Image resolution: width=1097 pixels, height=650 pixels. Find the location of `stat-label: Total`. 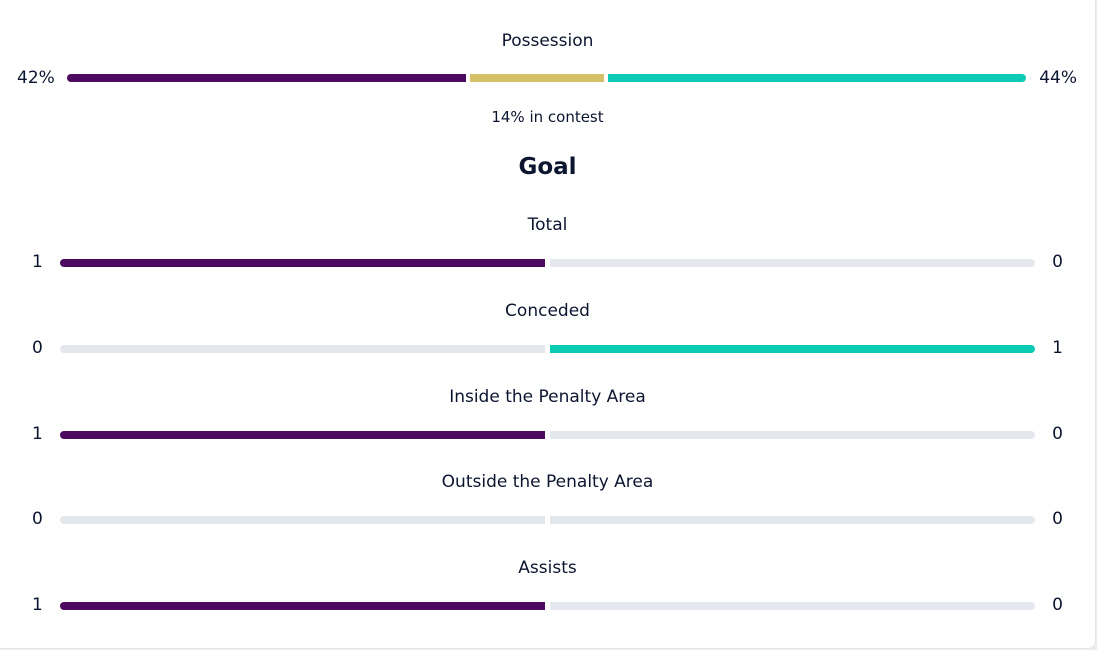

stat-label: Total is located at coordinates (547, 225).